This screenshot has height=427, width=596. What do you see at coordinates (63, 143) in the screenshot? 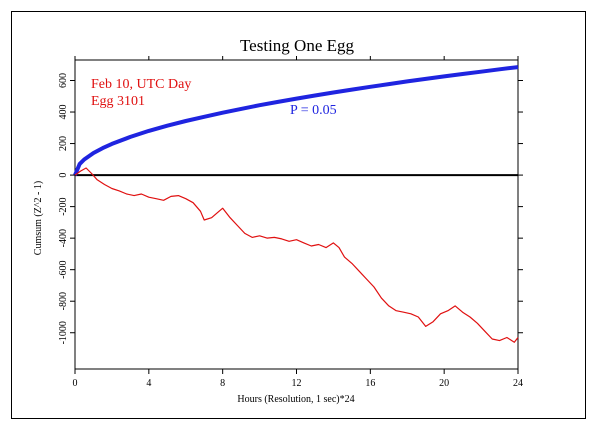
I see `y-tick-label: 200` at bounding box center [63, 143].